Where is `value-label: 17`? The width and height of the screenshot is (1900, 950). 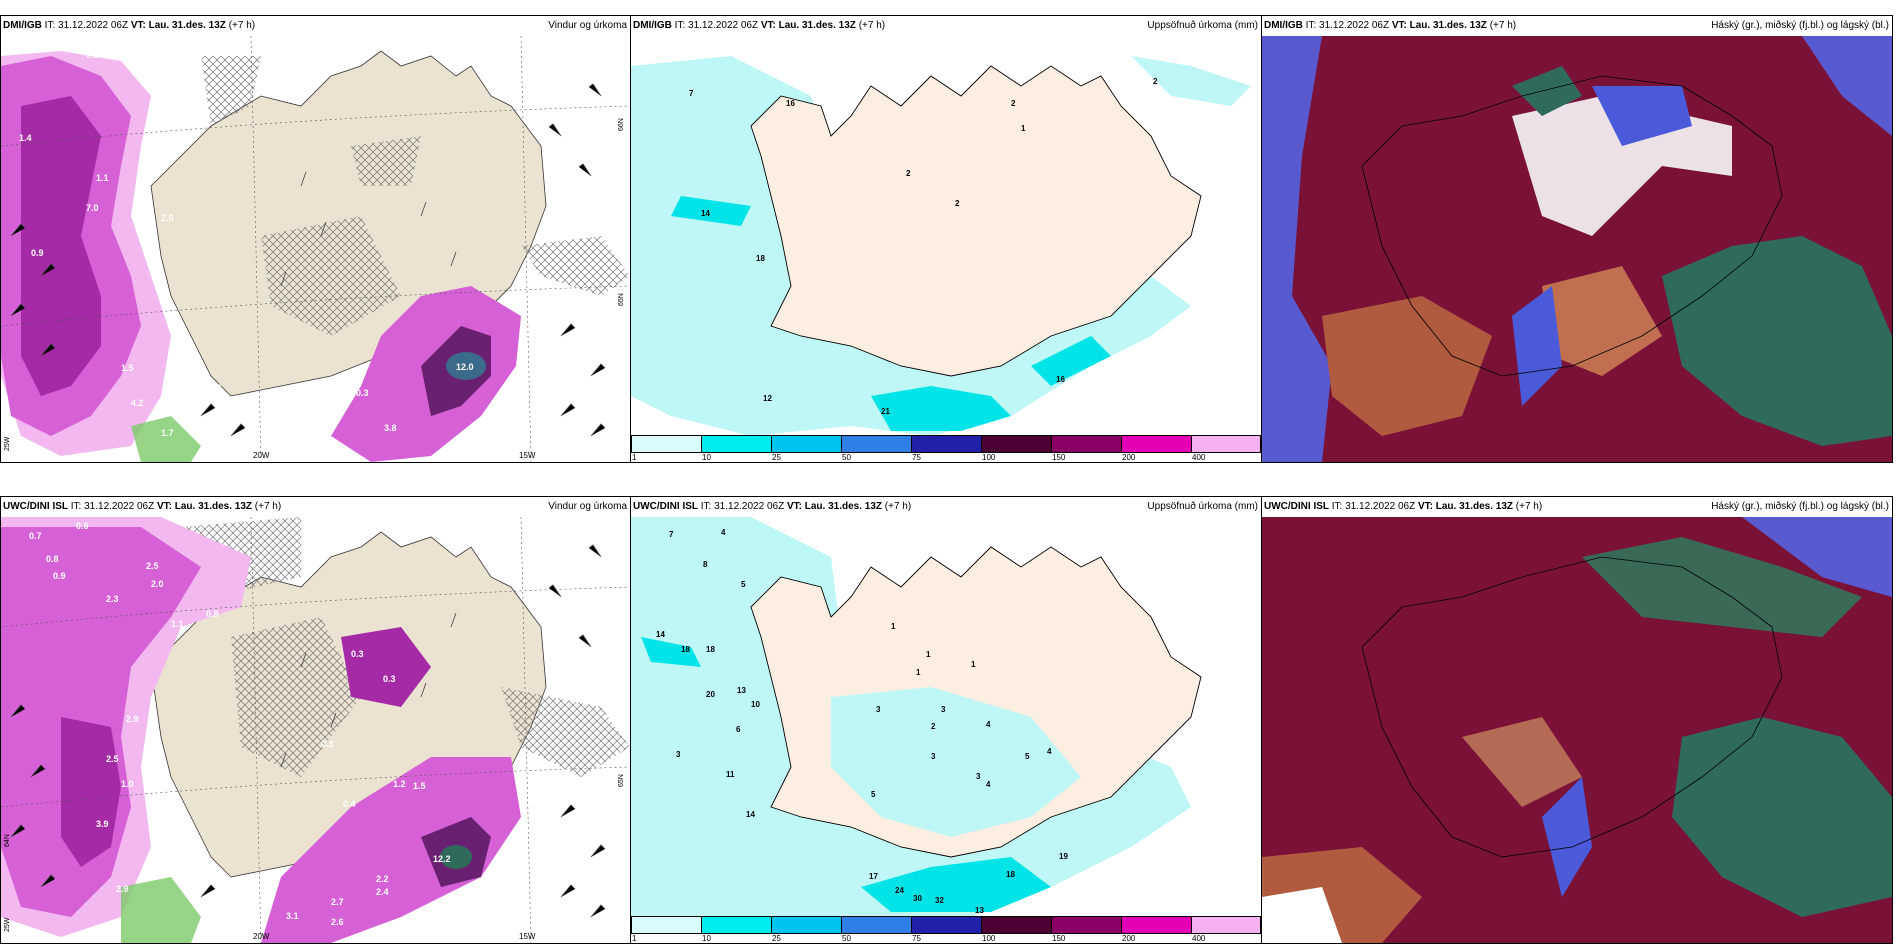
value-label: 17 is located at coordinates (873, 876).